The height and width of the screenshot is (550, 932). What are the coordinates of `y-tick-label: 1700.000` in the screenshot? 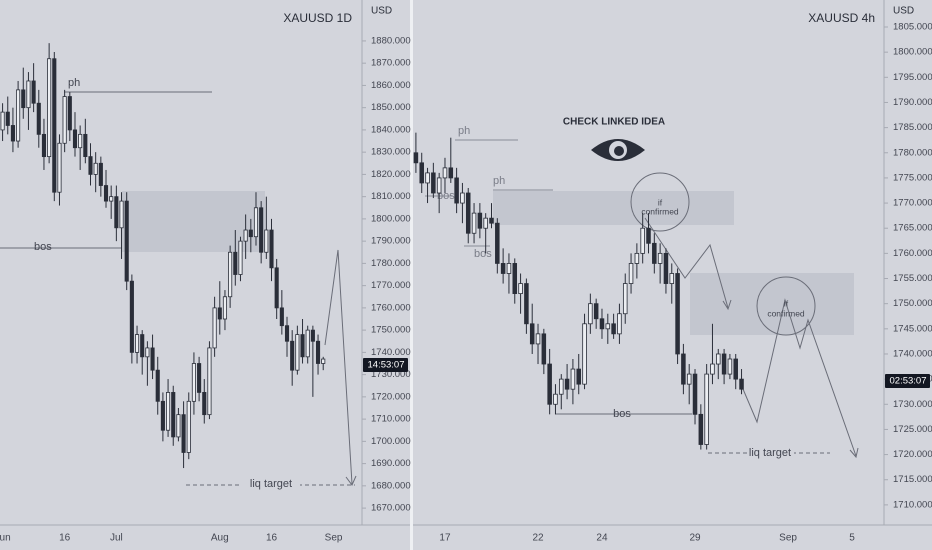 It's located at (391, 441).